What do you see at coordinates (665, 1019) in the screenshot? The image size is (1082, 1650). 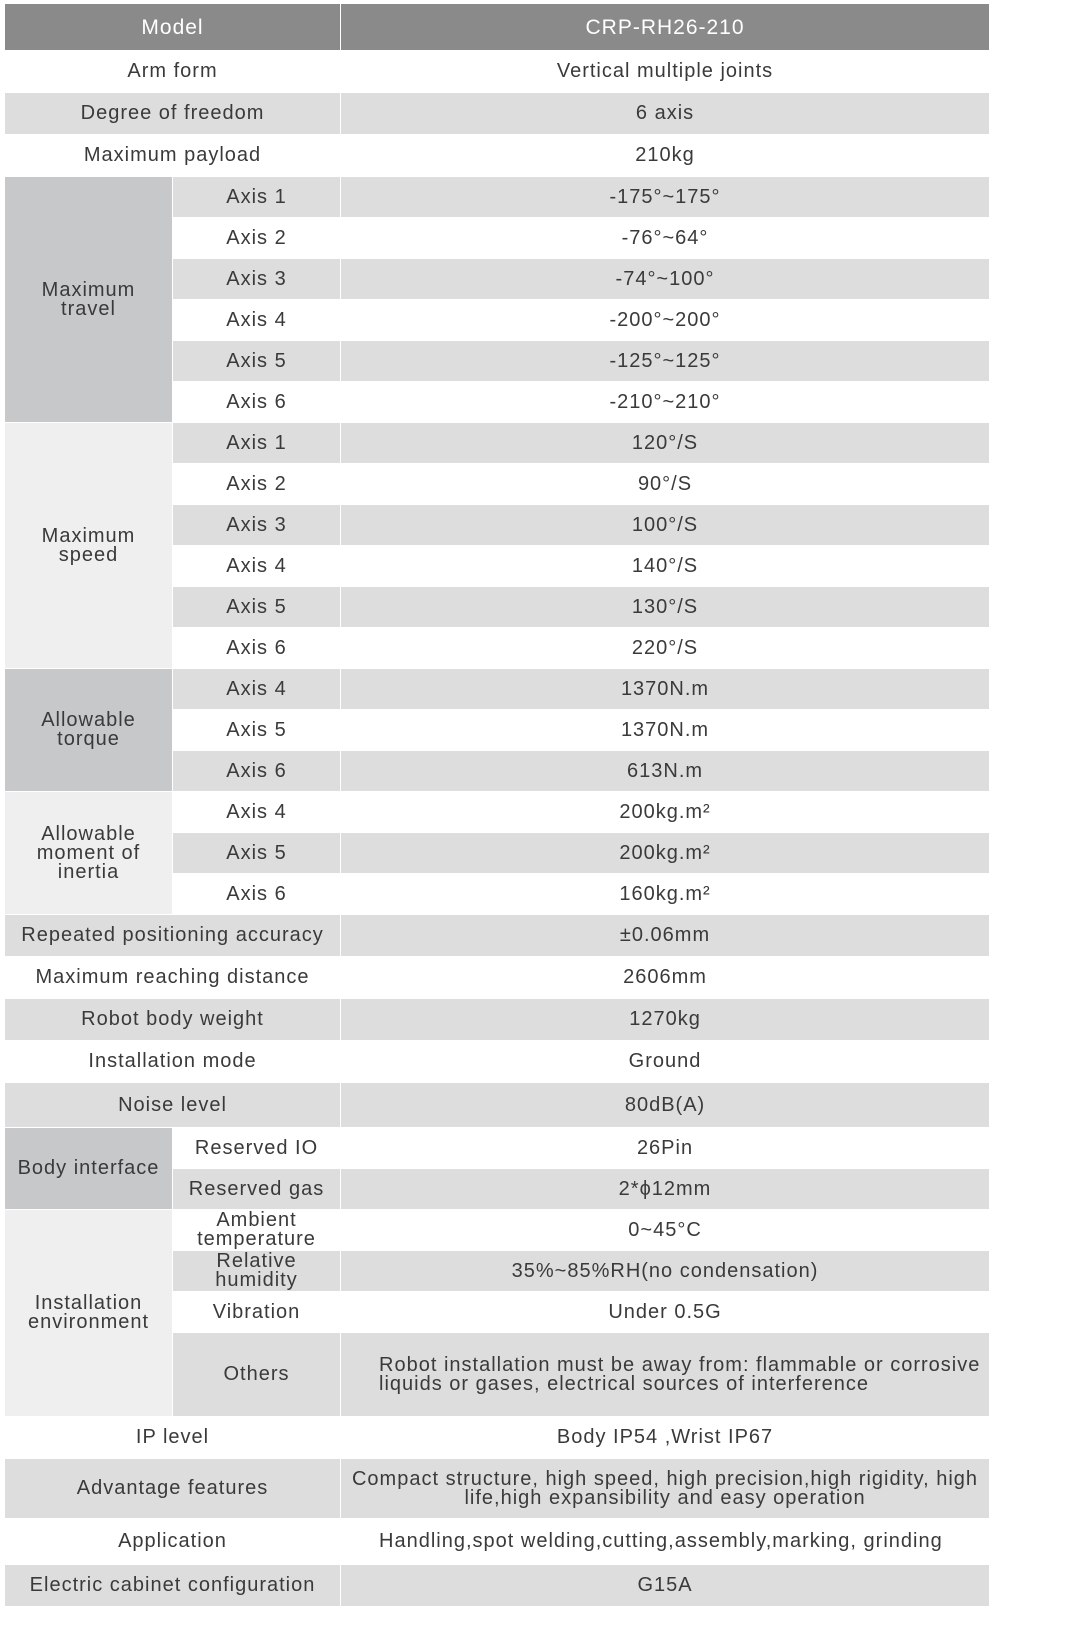 I see `spec-value: 1270kg` at bounding box center [665, 1019].